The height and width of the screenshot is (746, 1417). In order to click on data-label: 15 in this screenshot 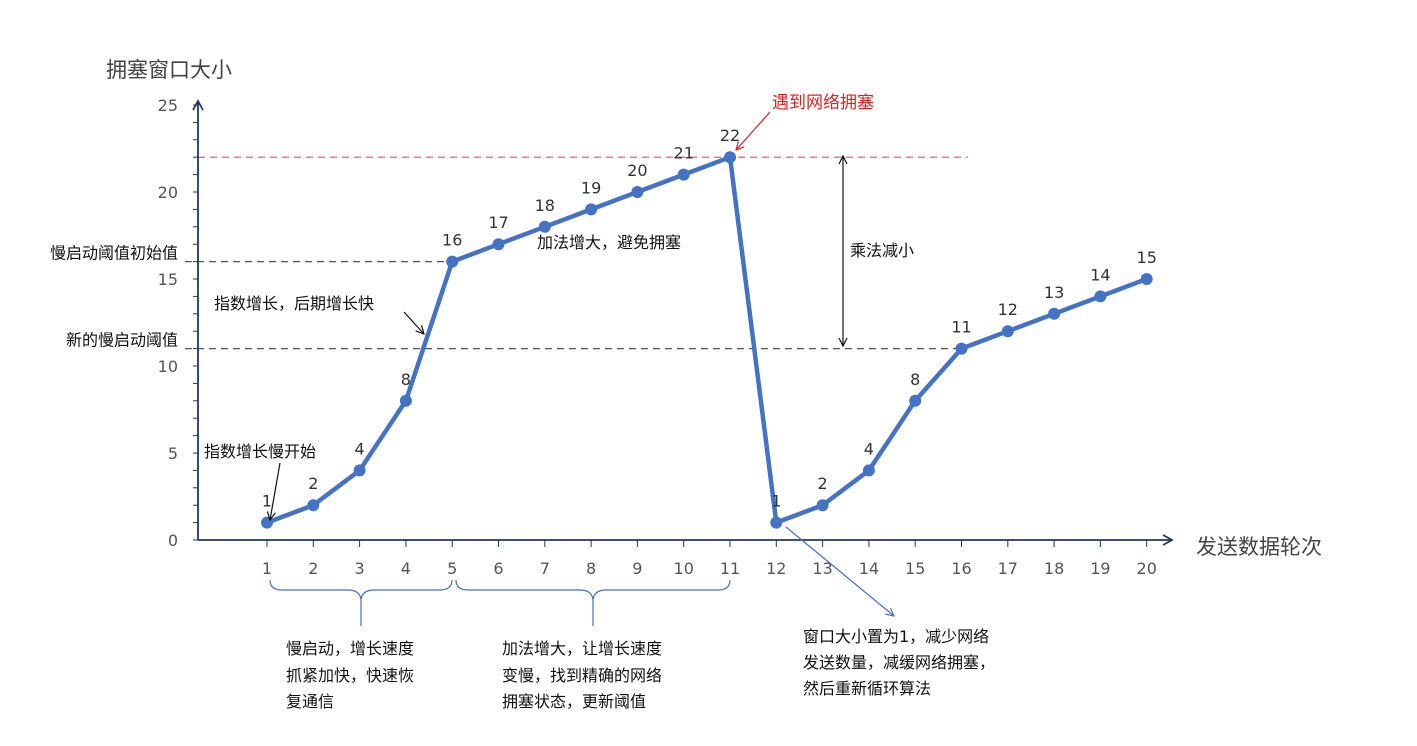, I will do `click(1147, 257)`.